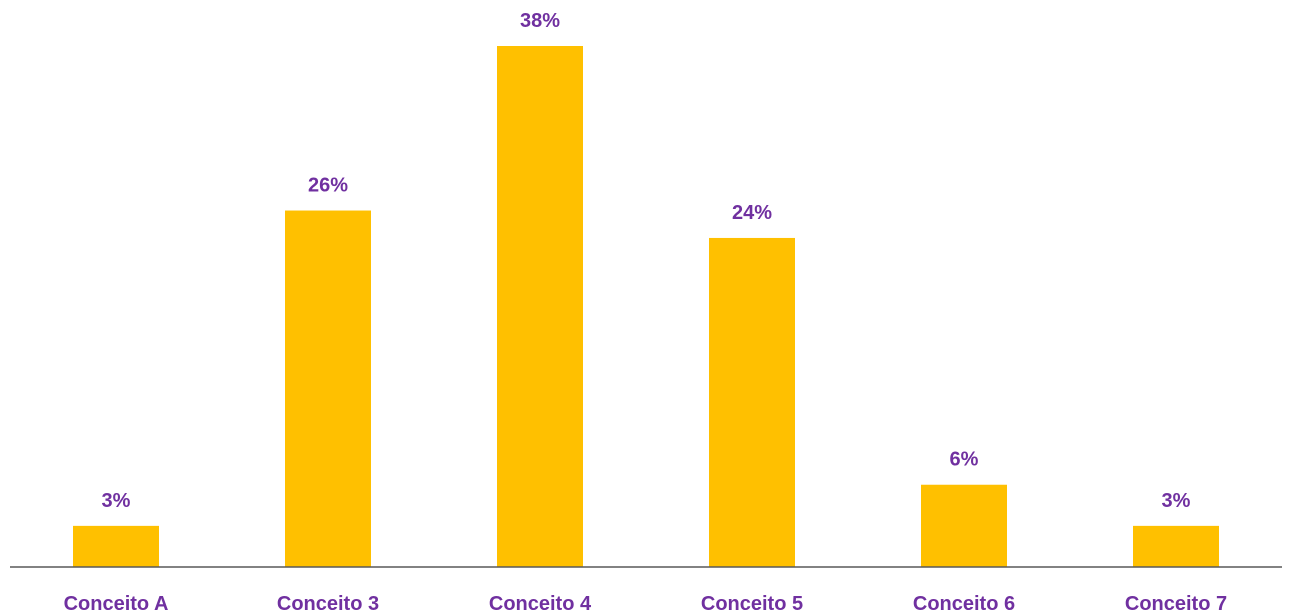 The image size is (1292, 616). What do you see at coordinates (328, 186) in the screenshot?
I see `bar-value-label-2: 26%` at bounding box center [328, 186].